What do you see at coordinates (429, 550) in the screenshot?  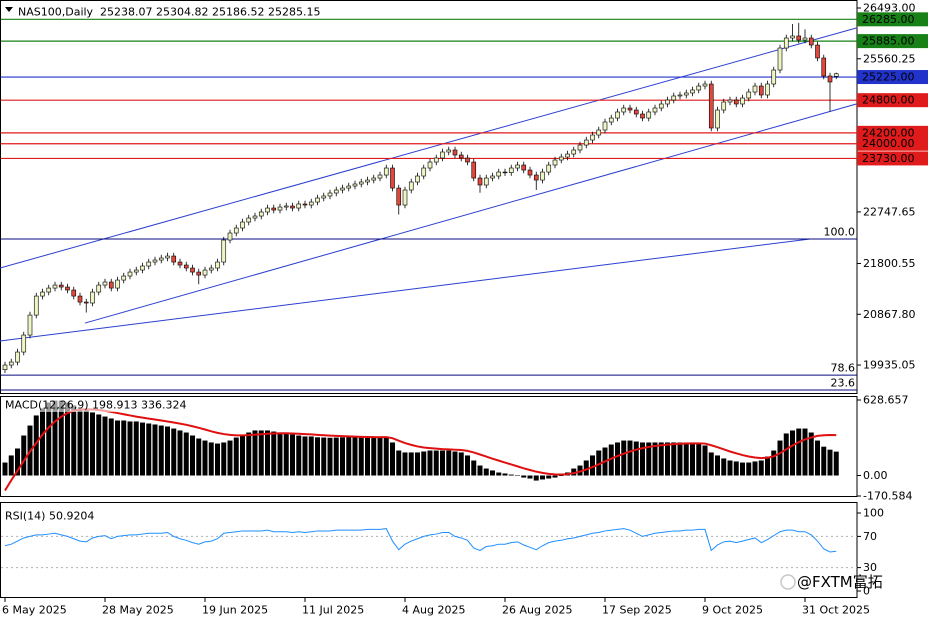 I see `rsi-panel-frame` at bounding box center [429, 550].